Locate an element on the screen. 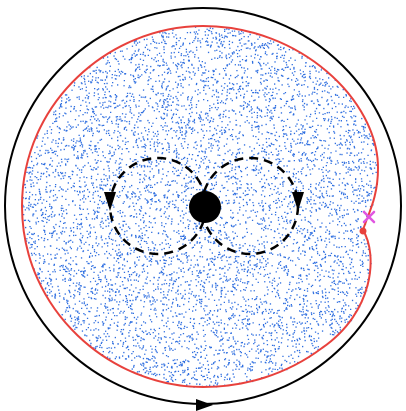 This screenshot has height=411, width=406. right-loop-arrow-icon is located at coordinates (298, 201).